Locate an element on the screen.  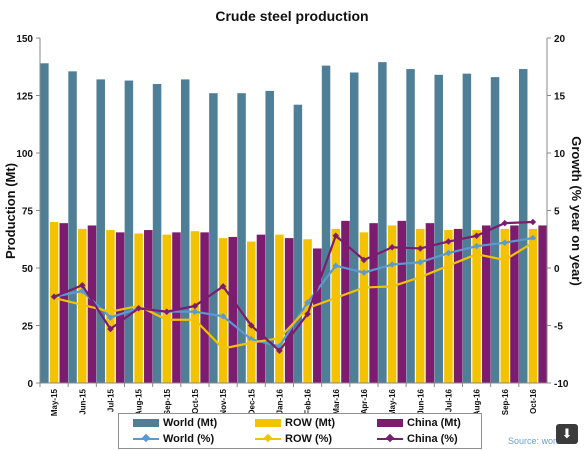
bar-row-mt--16 is located at coordinates (504, 305).